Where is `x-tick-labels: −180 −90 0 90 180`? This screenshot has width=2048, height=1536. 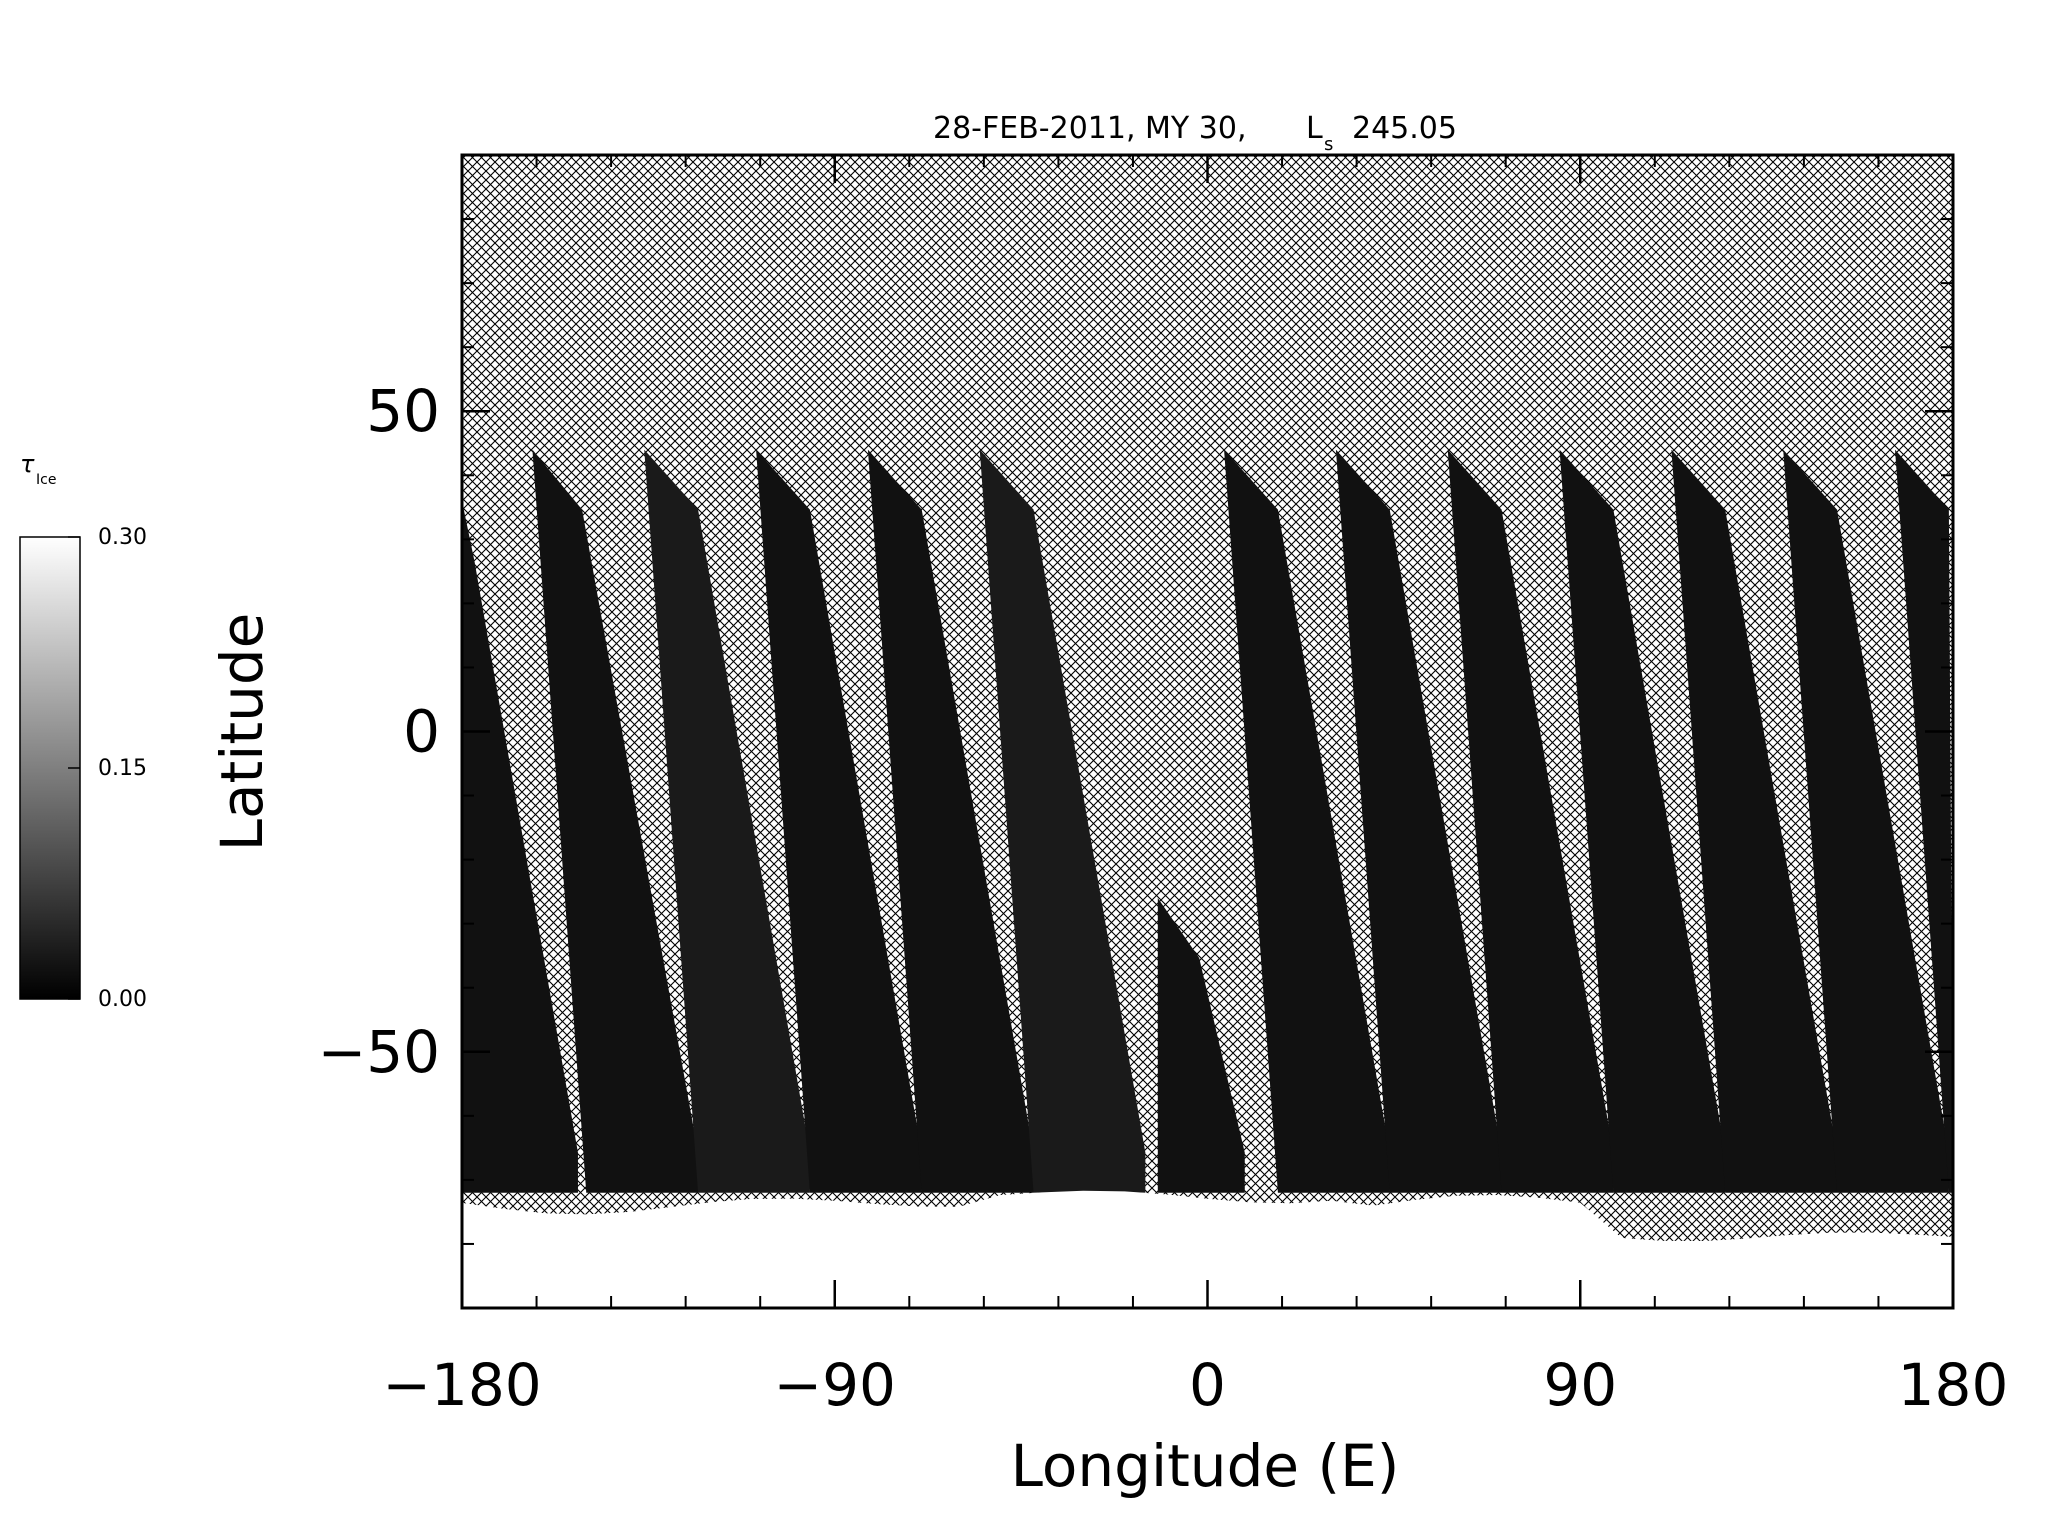 x-tick-labels: −180 −90 0 90 180 is located at coordinates (1195, 1385).